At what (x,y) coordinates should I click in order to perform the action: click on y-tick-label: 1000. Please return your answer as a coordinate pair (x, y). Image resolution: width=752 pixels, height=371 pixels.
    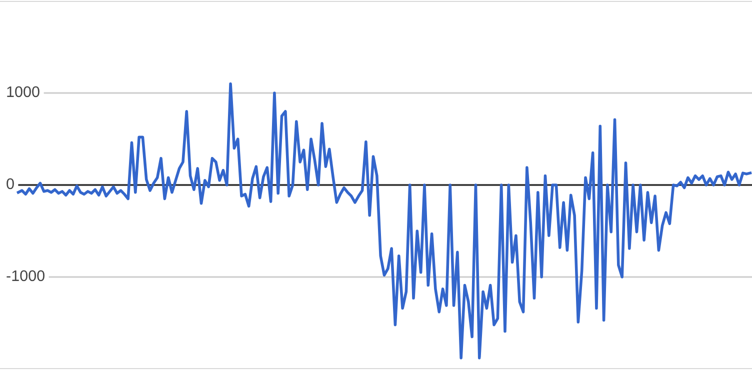
    Looking at the image, I should click on (23, 92).